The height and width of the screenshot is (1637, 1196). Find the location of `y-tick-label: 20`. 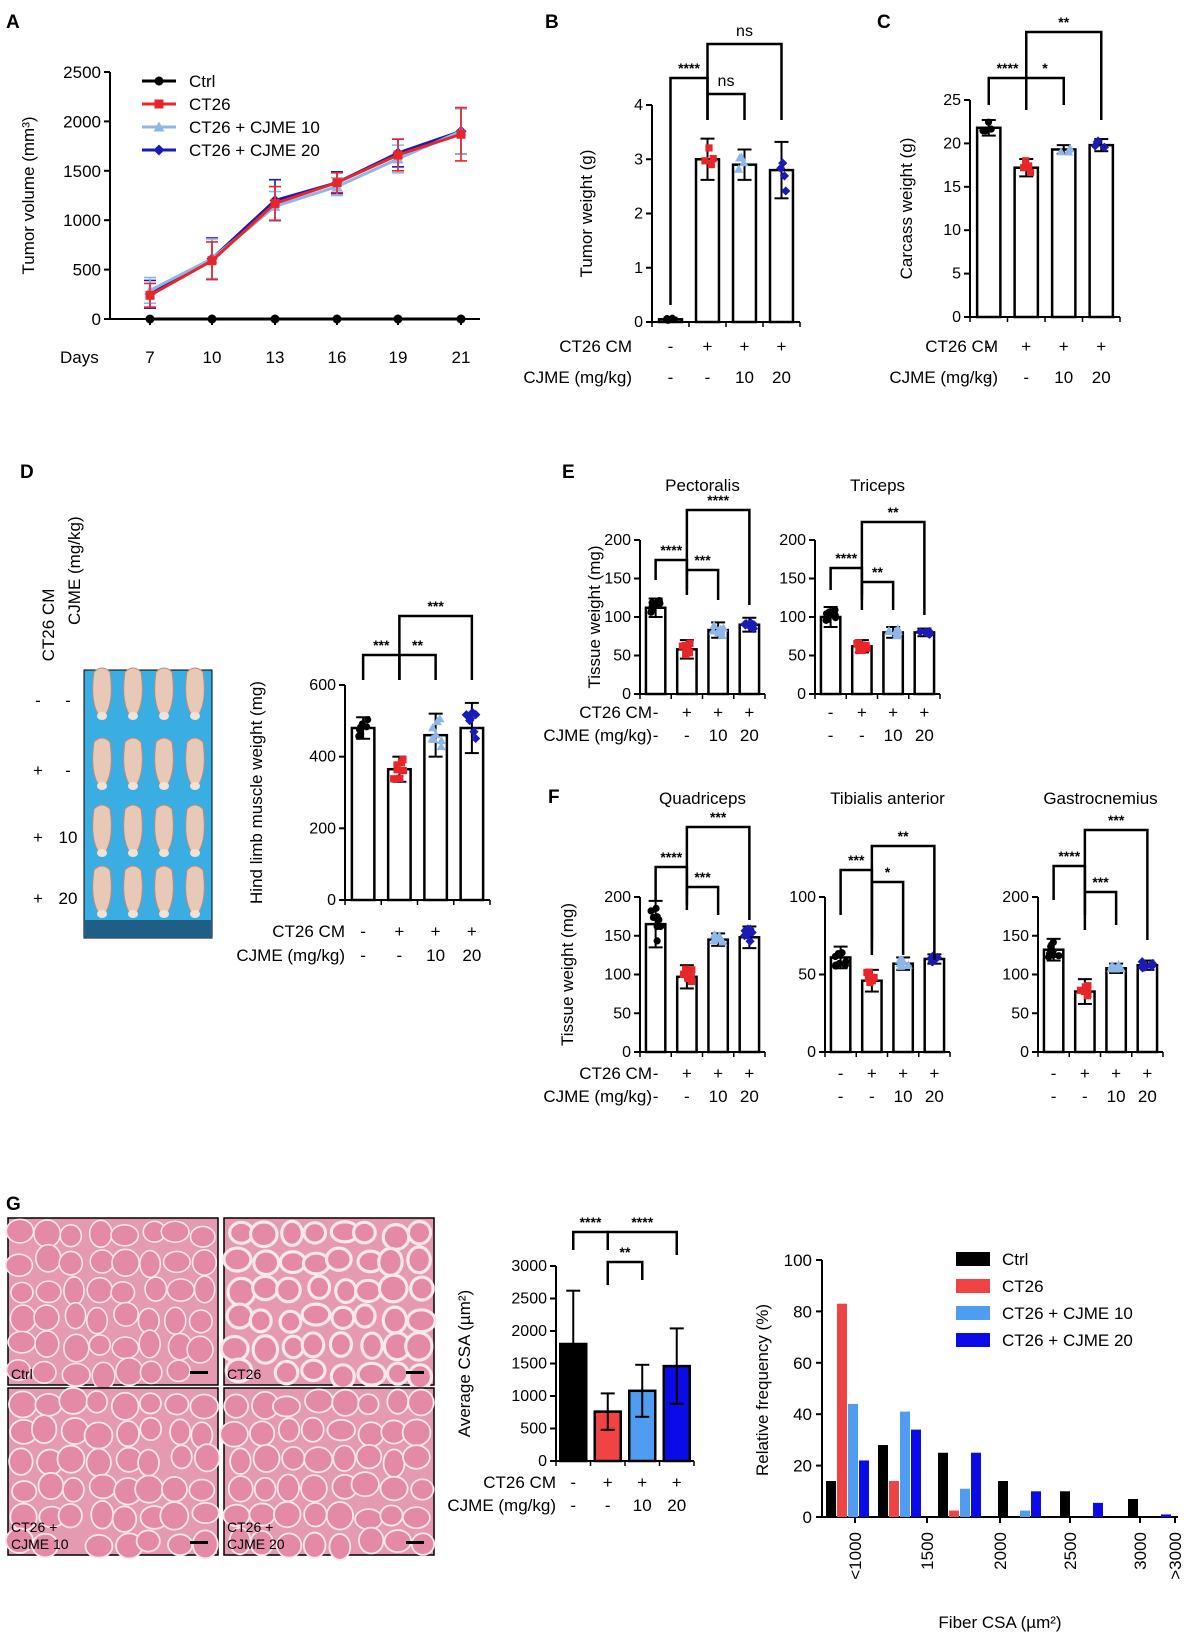

y-tick-label: 20 is located at coordinates (802, 1466).